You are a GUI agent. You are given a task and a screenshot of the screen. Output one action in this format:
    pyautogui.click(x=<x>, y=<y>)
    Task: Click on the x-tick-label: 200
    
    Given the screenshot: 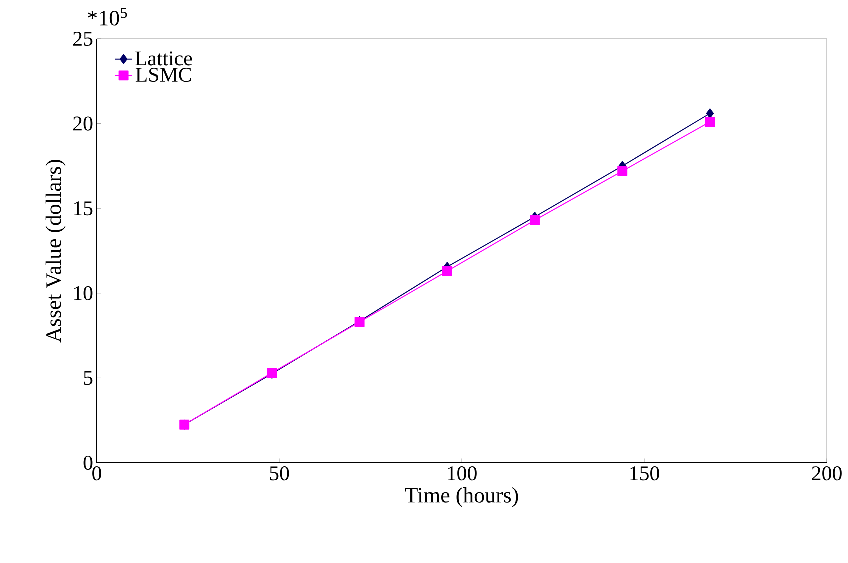 What is the action you would take?
    pyautogui.click(x=827, y=473)
    